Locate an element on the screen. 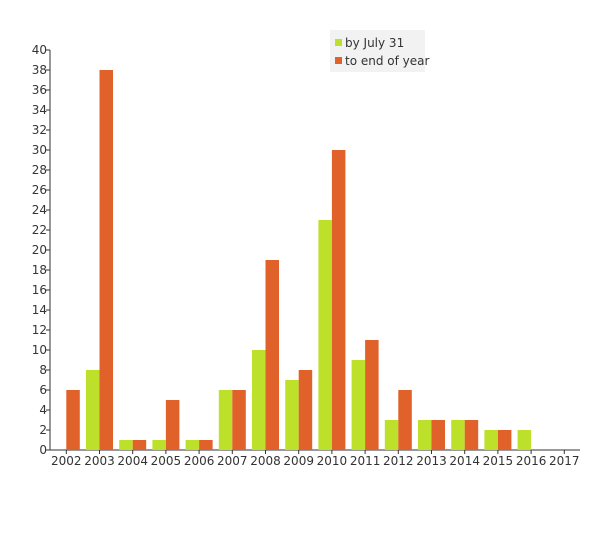 Image resolution: width=600 pixels, height=550 pixels. bar-by-july-31-2016 is located at coordinates (524, 440).